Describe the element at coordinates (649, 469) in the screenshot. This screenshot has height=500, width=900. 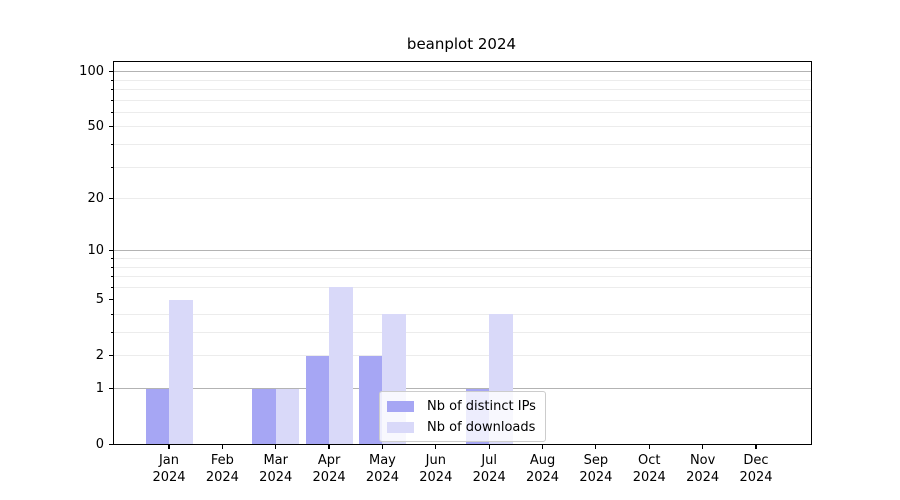
I see `x-axis-tick-label: Oct 2024` at that location.